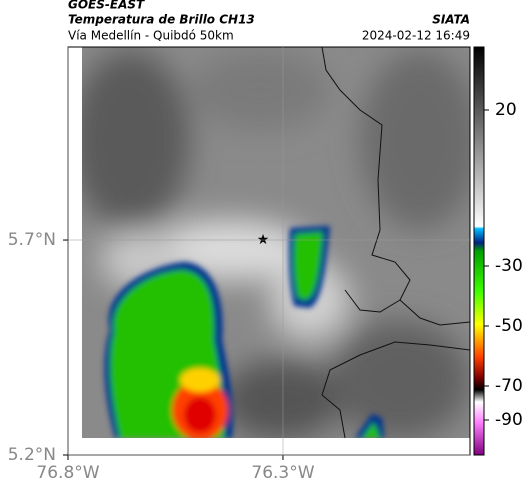 The height and width of the screenshot is (491, 526). Describe the element at coordinates (509, 326) in the screenshot. I see `colorbar-tick-label: -50` at that location.